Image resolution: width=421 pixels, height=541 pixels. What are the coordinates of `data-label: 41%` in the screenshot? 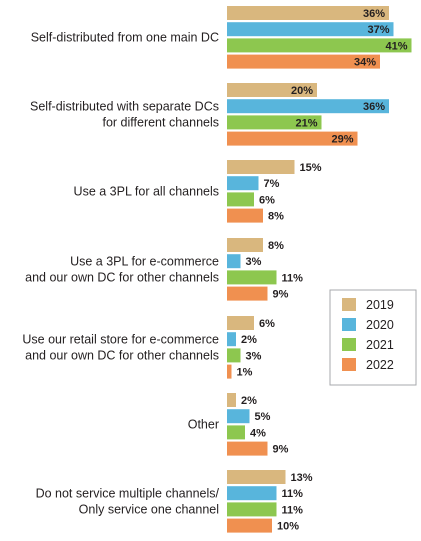 It's located at (396, 46).